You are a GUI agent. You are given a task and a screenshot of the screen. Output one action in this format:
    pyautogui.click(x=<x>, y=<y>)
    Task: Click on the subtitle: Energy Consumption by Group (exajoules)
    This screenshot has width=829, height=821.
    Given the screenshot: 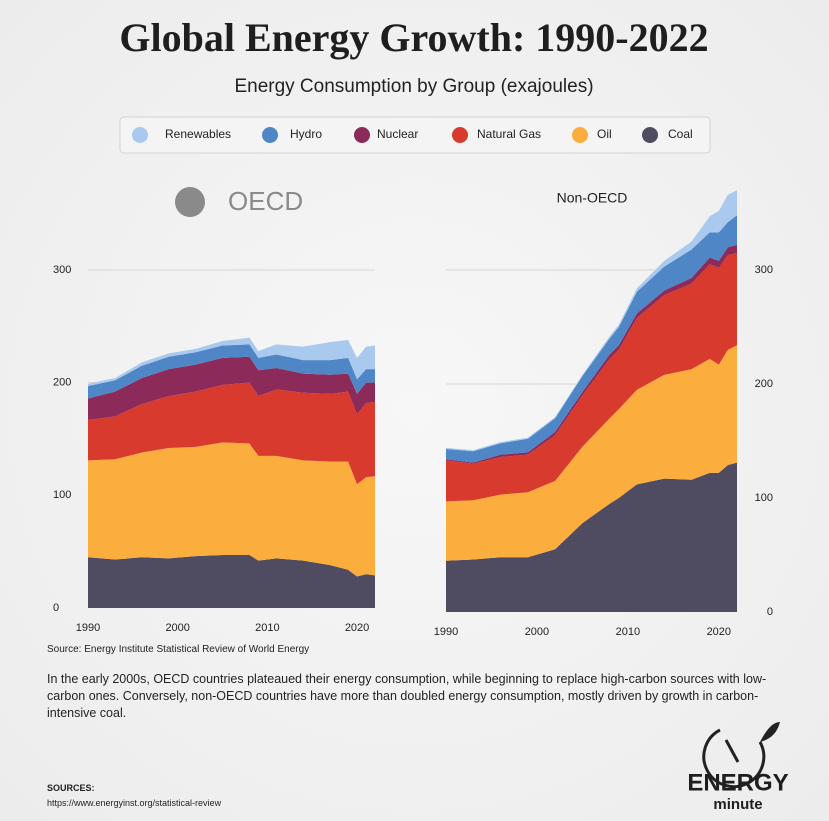 What is the action you would take?
    pyautogui.click(x=413, y=86)
    